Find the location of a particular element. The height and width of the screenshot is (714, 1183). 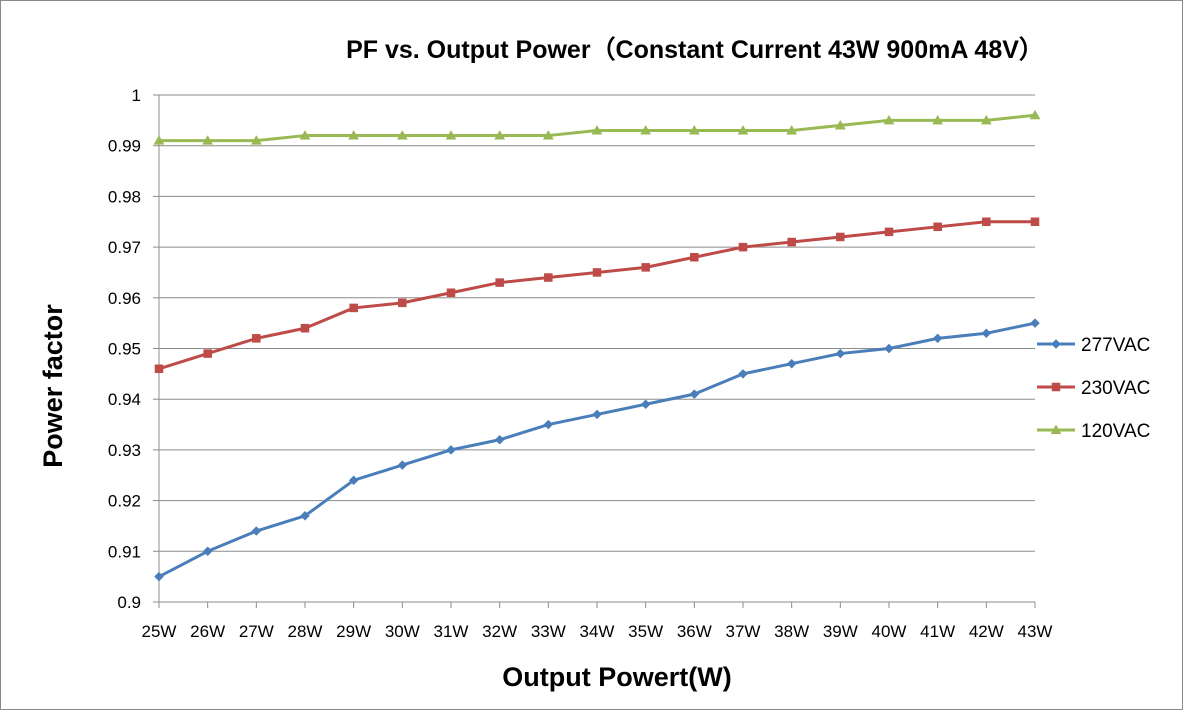

x-tick-label: 30W is located at coordinates (402, 631).